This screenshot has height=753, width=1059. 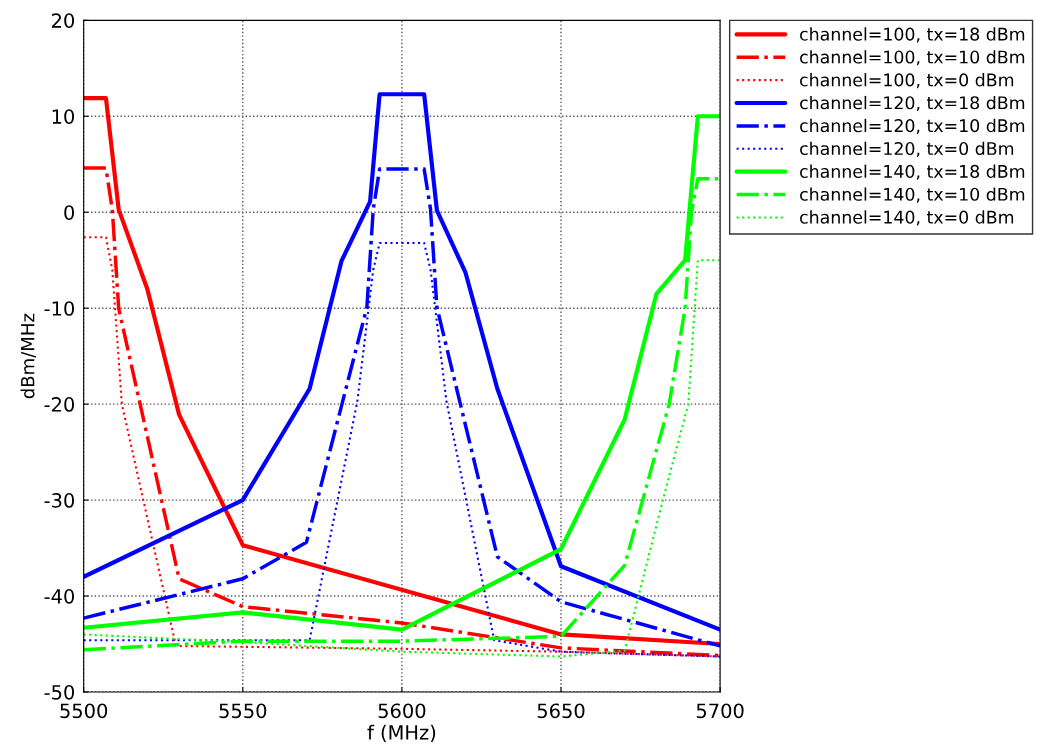 What do you see at coordinates (912, 195) in the screenshot?
I see `legend-label: channel=140, tx=10 dBm` at bounding box center [912, 195].